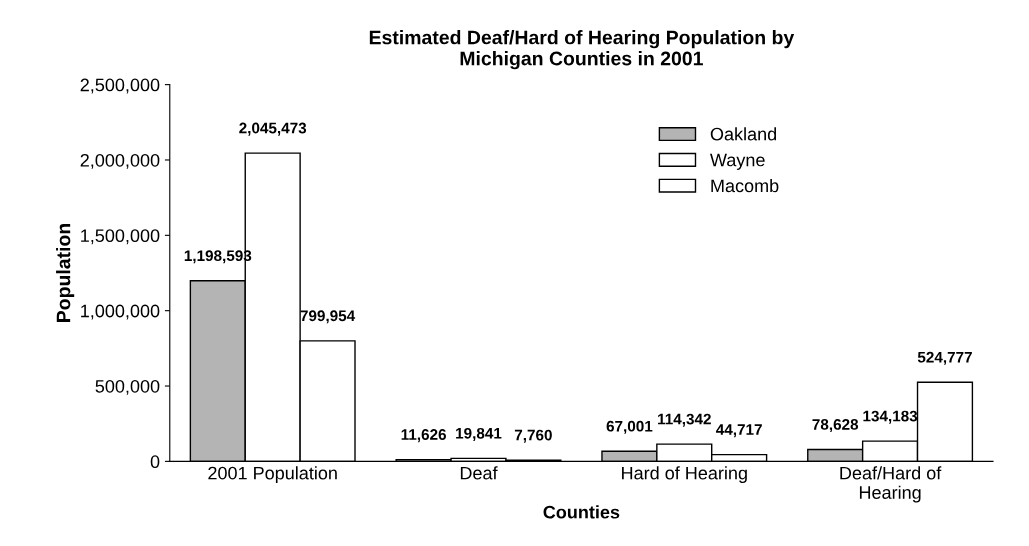  I want to click on y-tick-label: 1,000,000, so click(120, 312).